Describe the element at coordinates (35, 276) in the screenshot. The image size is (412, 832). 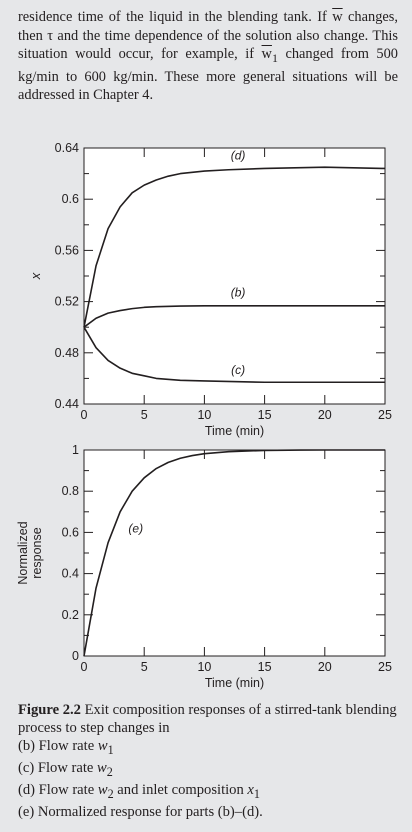
I see `y-axis-label: x` at that location.